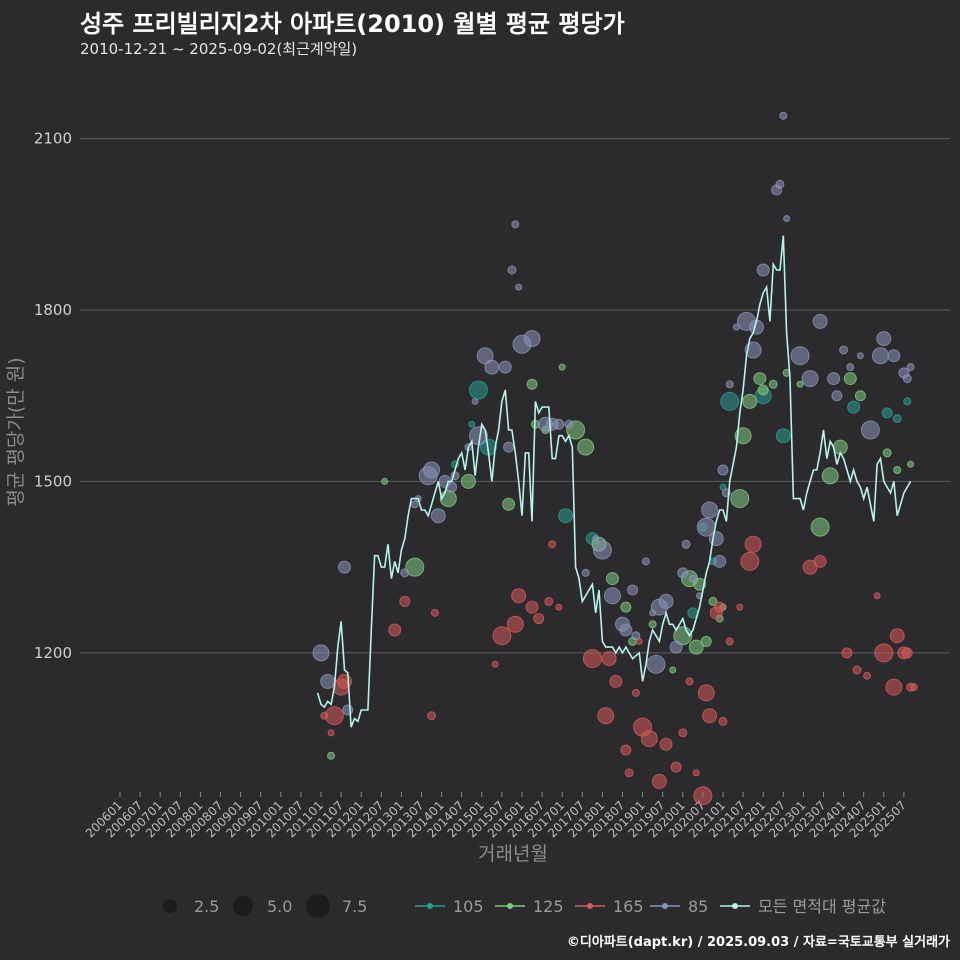 This screenshot has height=960, width=960. I want to click on size-legend-label: 2.5, so click(206, 906).